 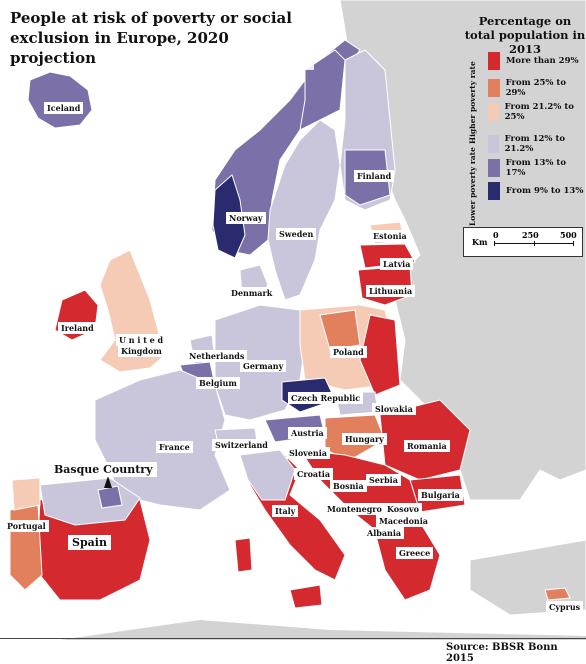 I want to click on source-note: Source: BBSR Bonn 2015, so click(x=502, y=653).